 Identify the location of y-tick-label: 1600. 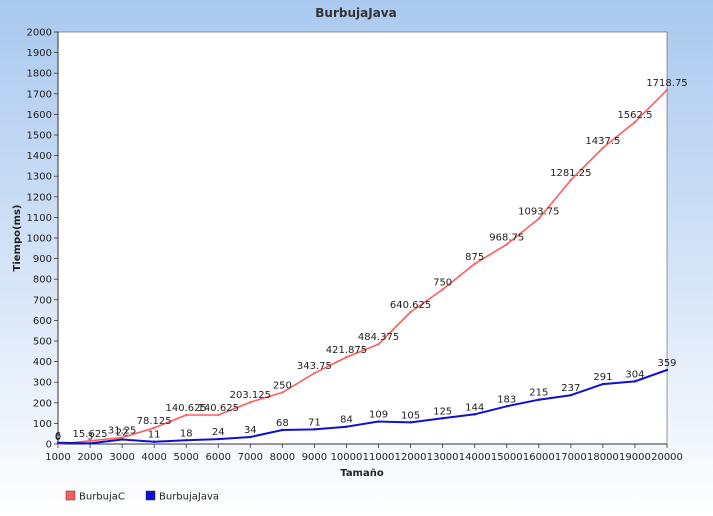
(39, 115).